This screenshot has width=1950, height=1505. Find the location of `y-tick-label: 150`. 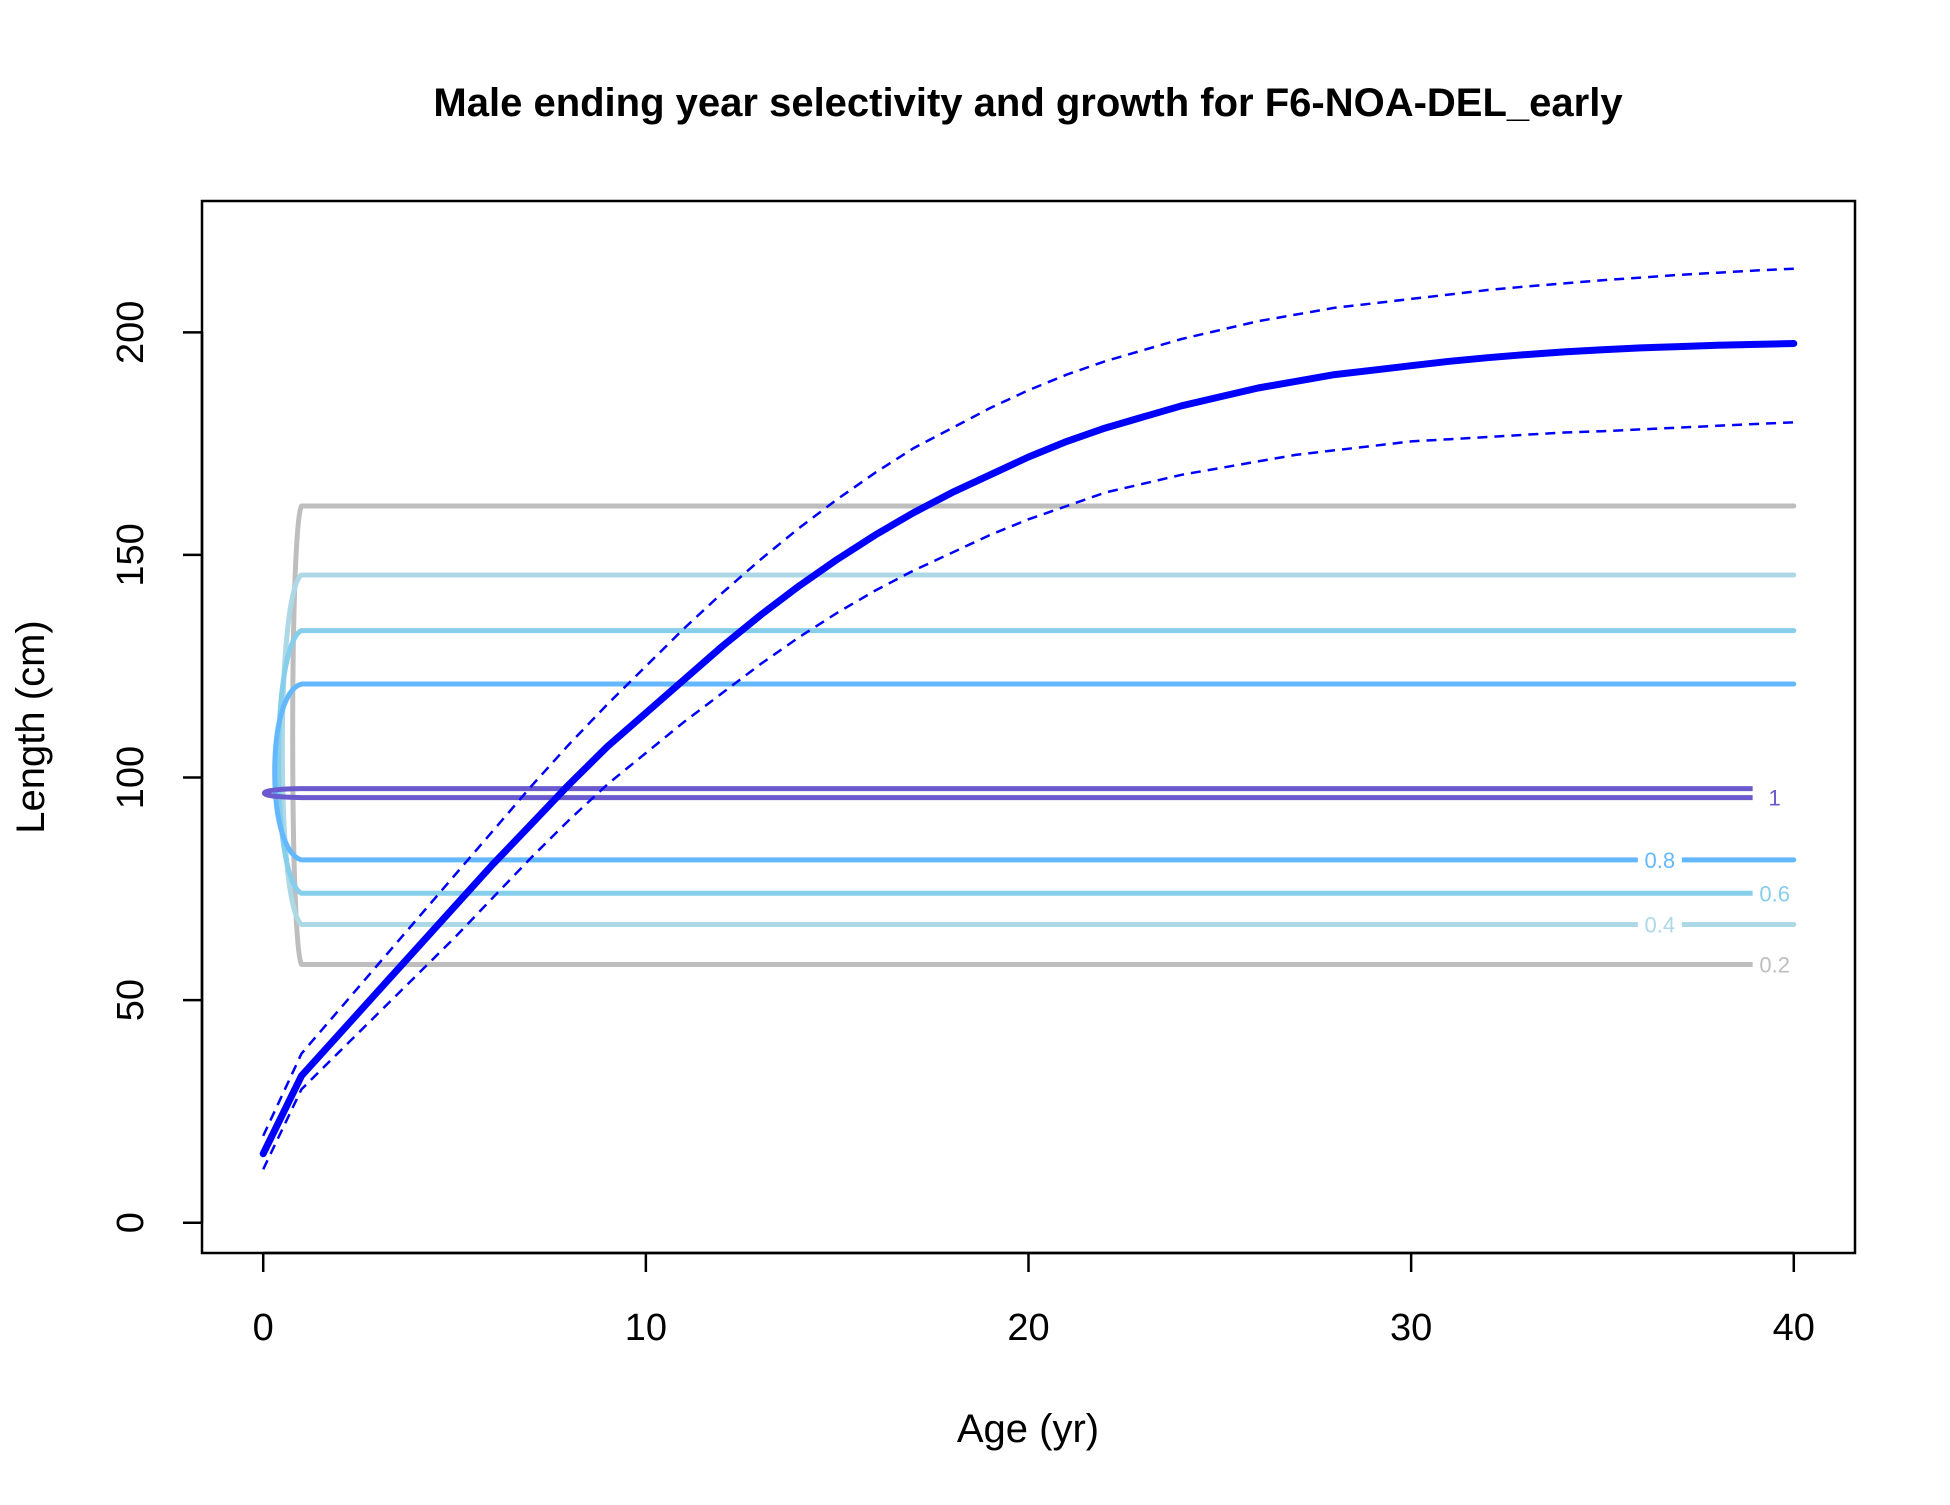

y-tick-label: 150 is located at coordinates (131, 554).